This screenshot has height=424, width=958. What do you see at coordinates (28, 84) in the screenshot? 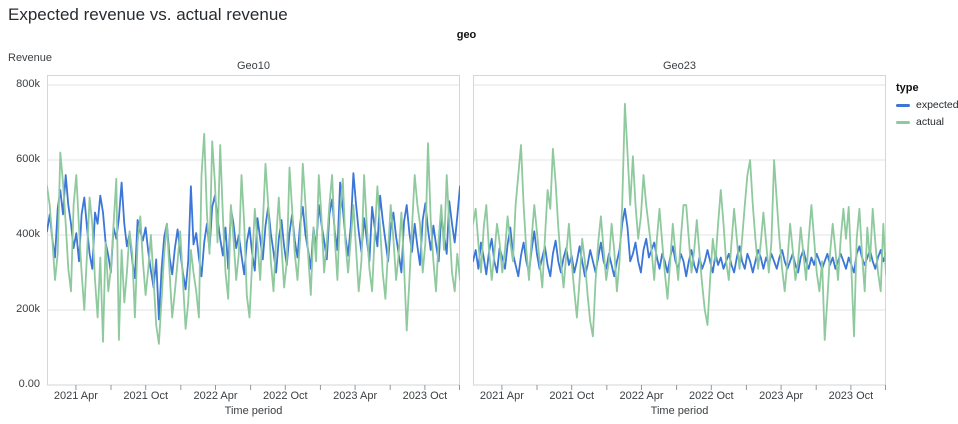
I see `y-tick-label: 800k` at bounding box center [28, 84].